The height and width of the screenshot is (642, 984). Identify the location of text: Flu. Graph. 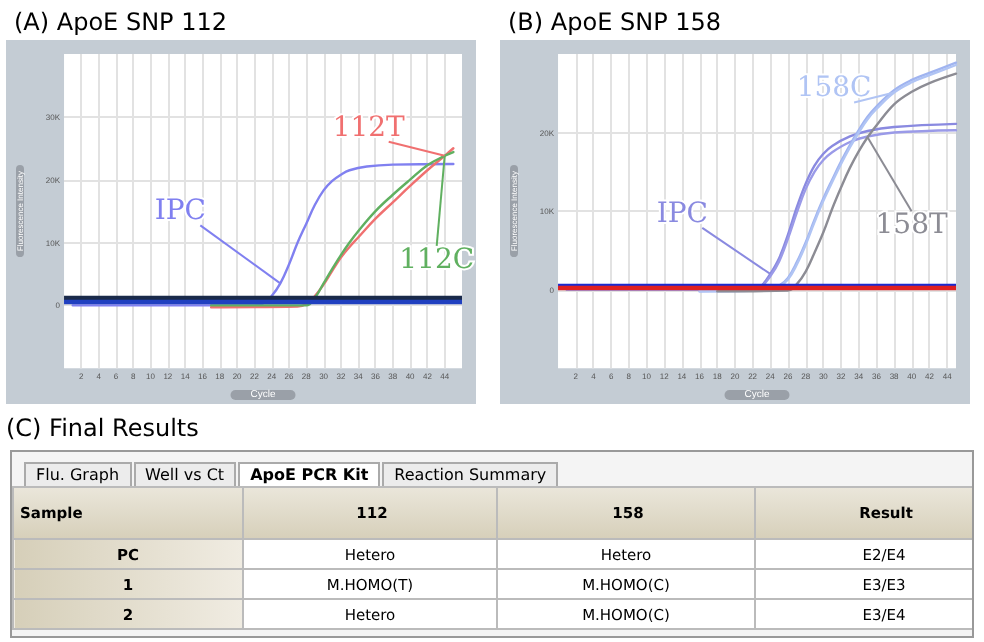
(78, 474).